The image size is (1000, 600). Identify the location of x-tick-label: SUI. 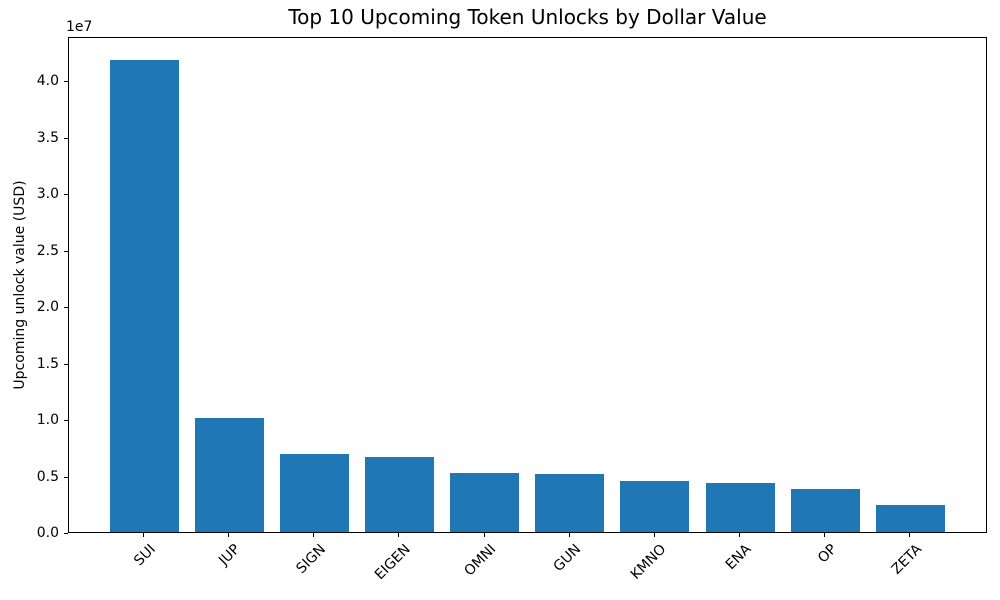
(144, 555).